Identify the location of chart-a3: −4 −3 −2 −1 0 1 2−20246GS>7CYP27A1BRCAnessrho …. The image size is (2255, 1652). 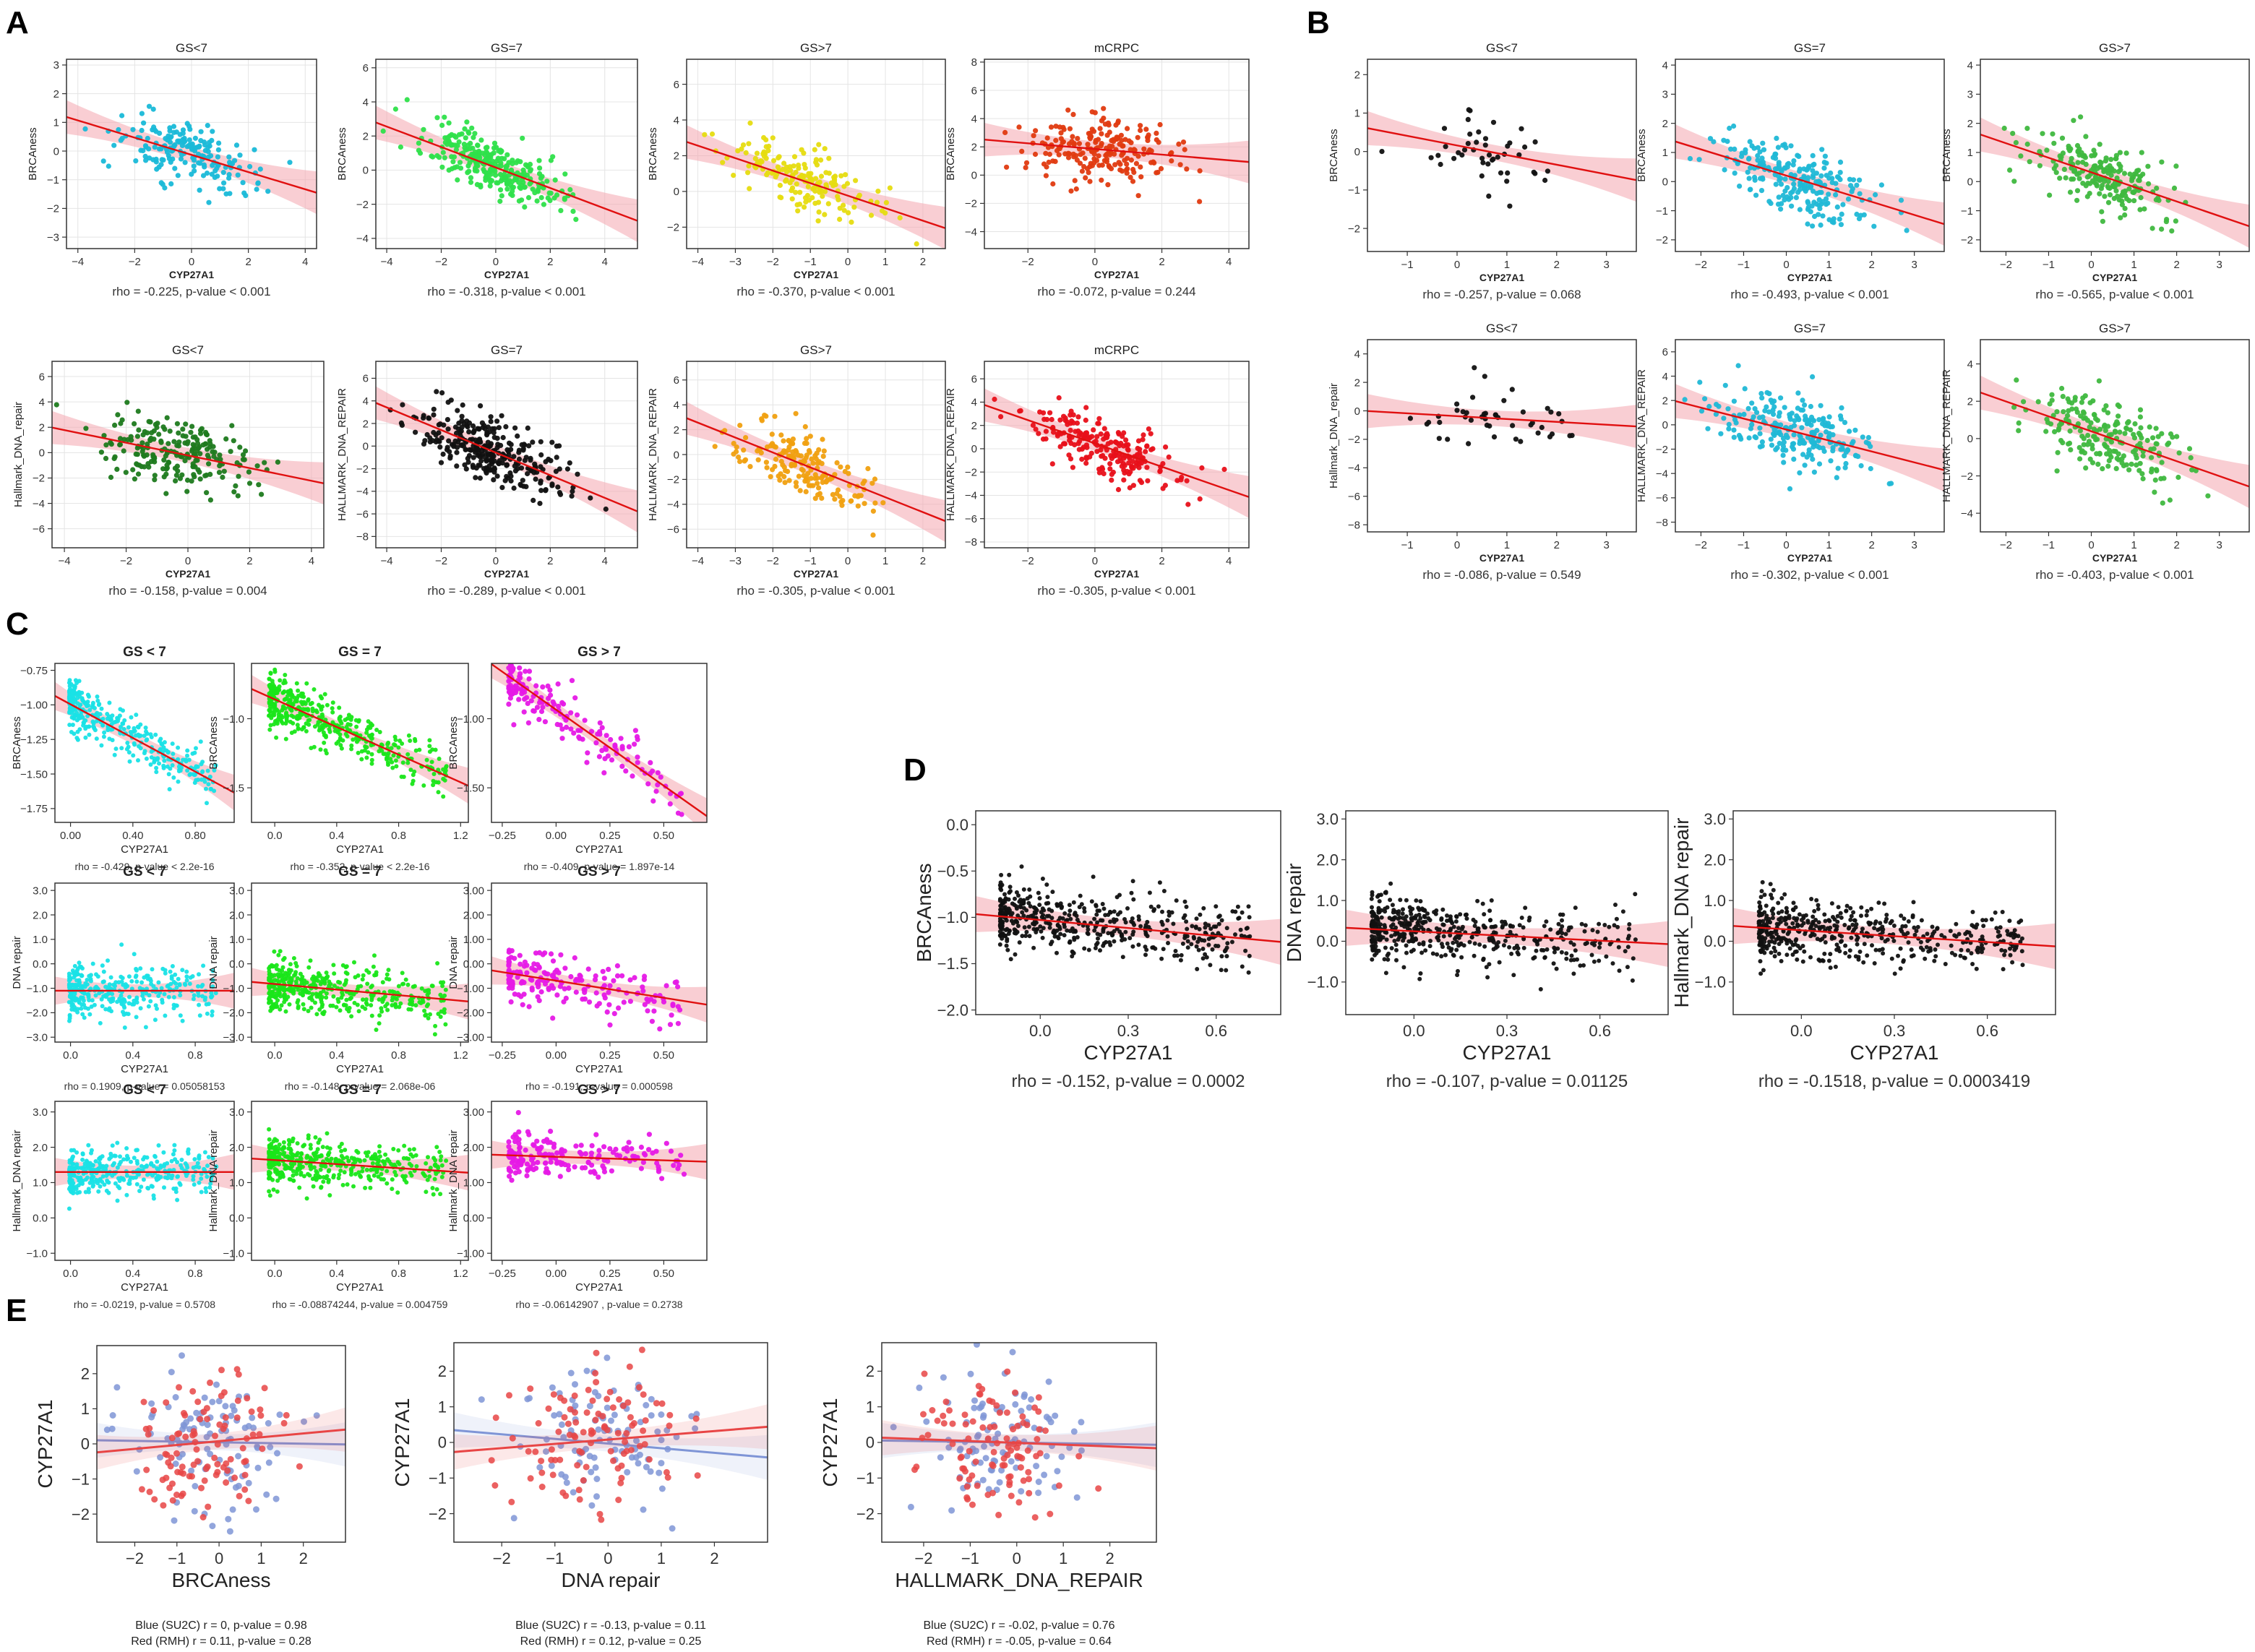
(796, 169).